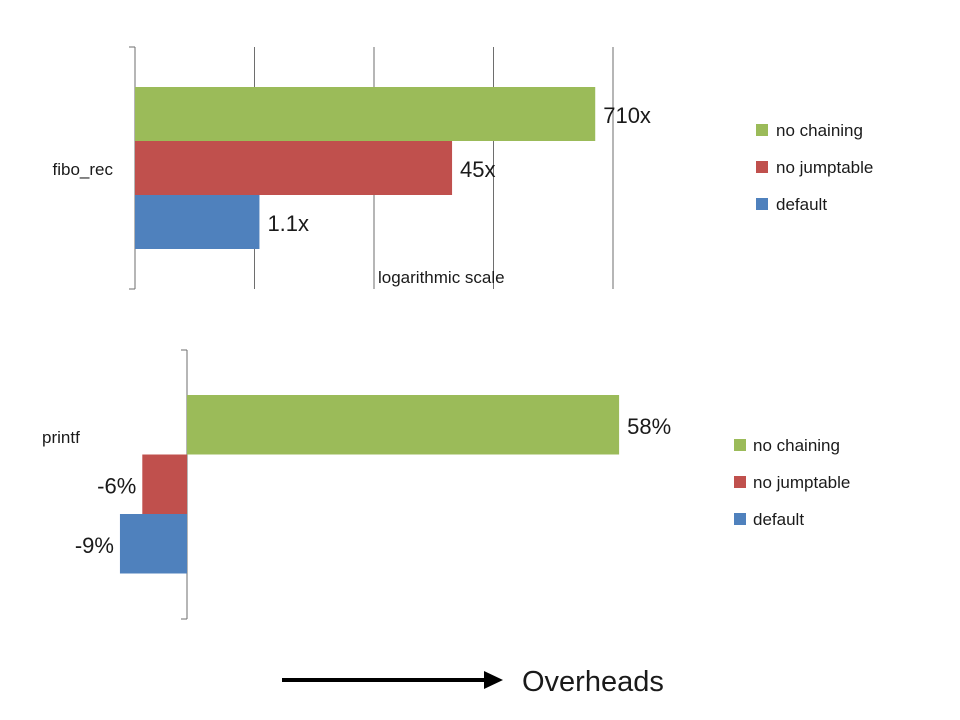 This screenshot has height=720, width=960. I want to click on data-label: 1.1x, so click(288, 223).